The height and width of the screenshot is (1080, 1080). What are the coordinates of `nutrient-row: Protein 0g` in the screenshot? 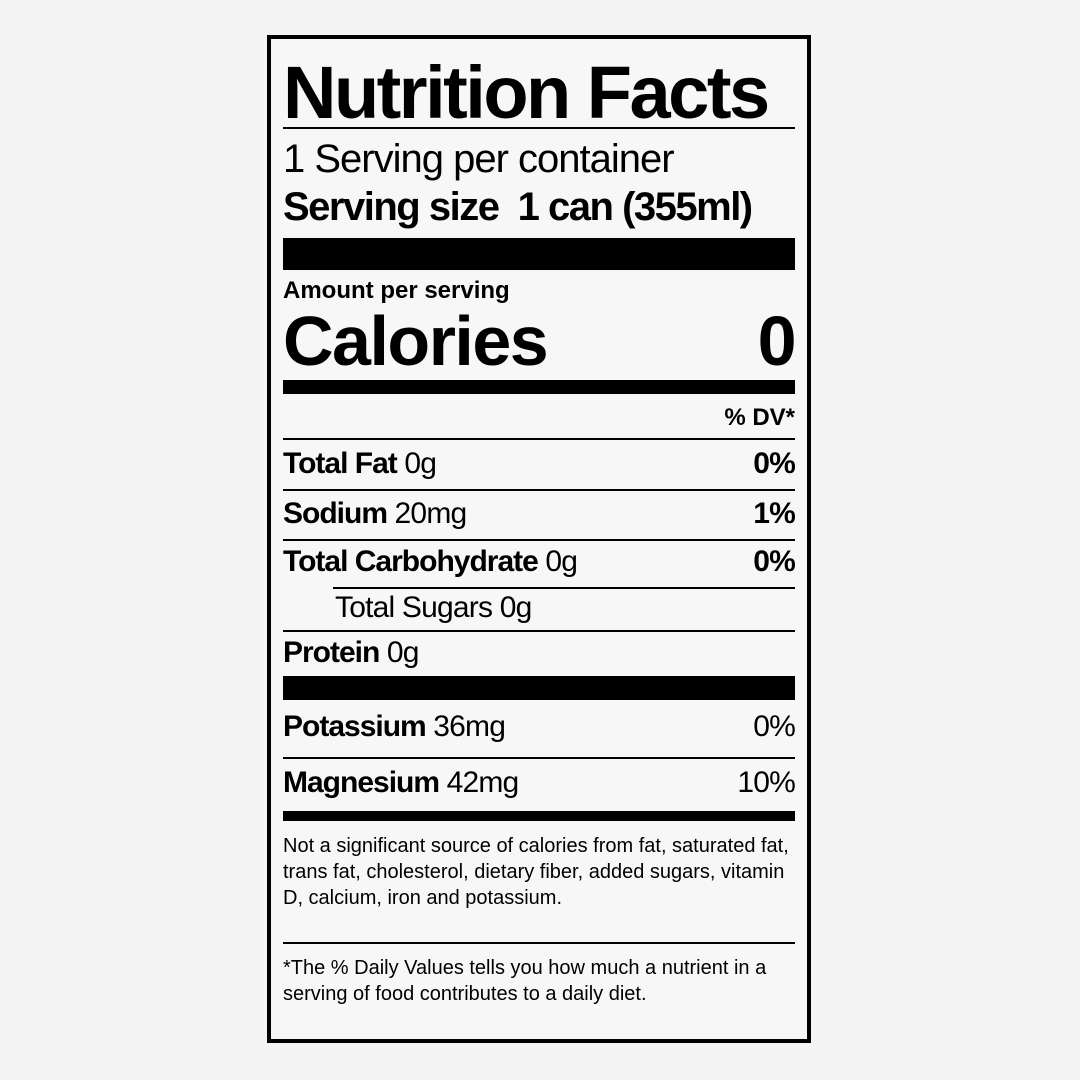 It's located at (539, 653).